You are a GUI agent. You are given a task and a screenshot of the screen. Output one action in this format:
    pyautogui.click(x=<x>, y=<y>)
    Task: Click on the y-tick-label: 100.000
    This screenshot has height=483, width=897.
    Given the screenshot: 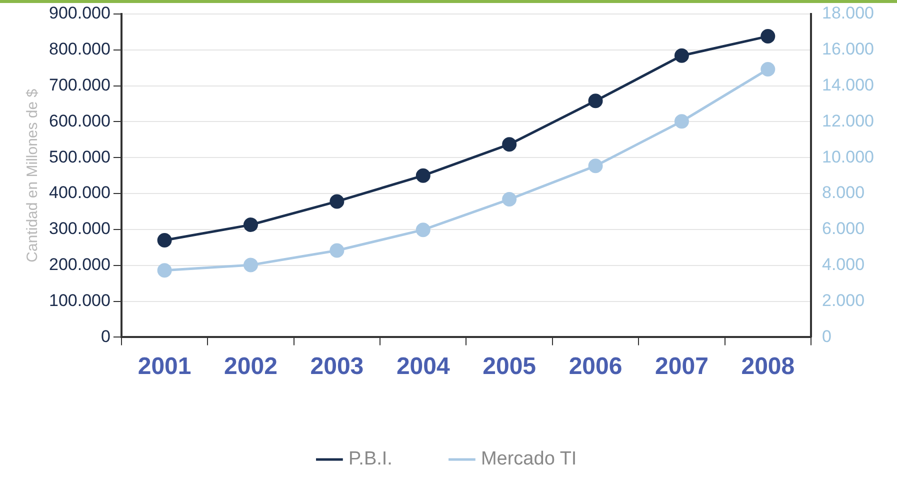 What is the action you would take?
    pyautogui.click(x=79, y=300)
    